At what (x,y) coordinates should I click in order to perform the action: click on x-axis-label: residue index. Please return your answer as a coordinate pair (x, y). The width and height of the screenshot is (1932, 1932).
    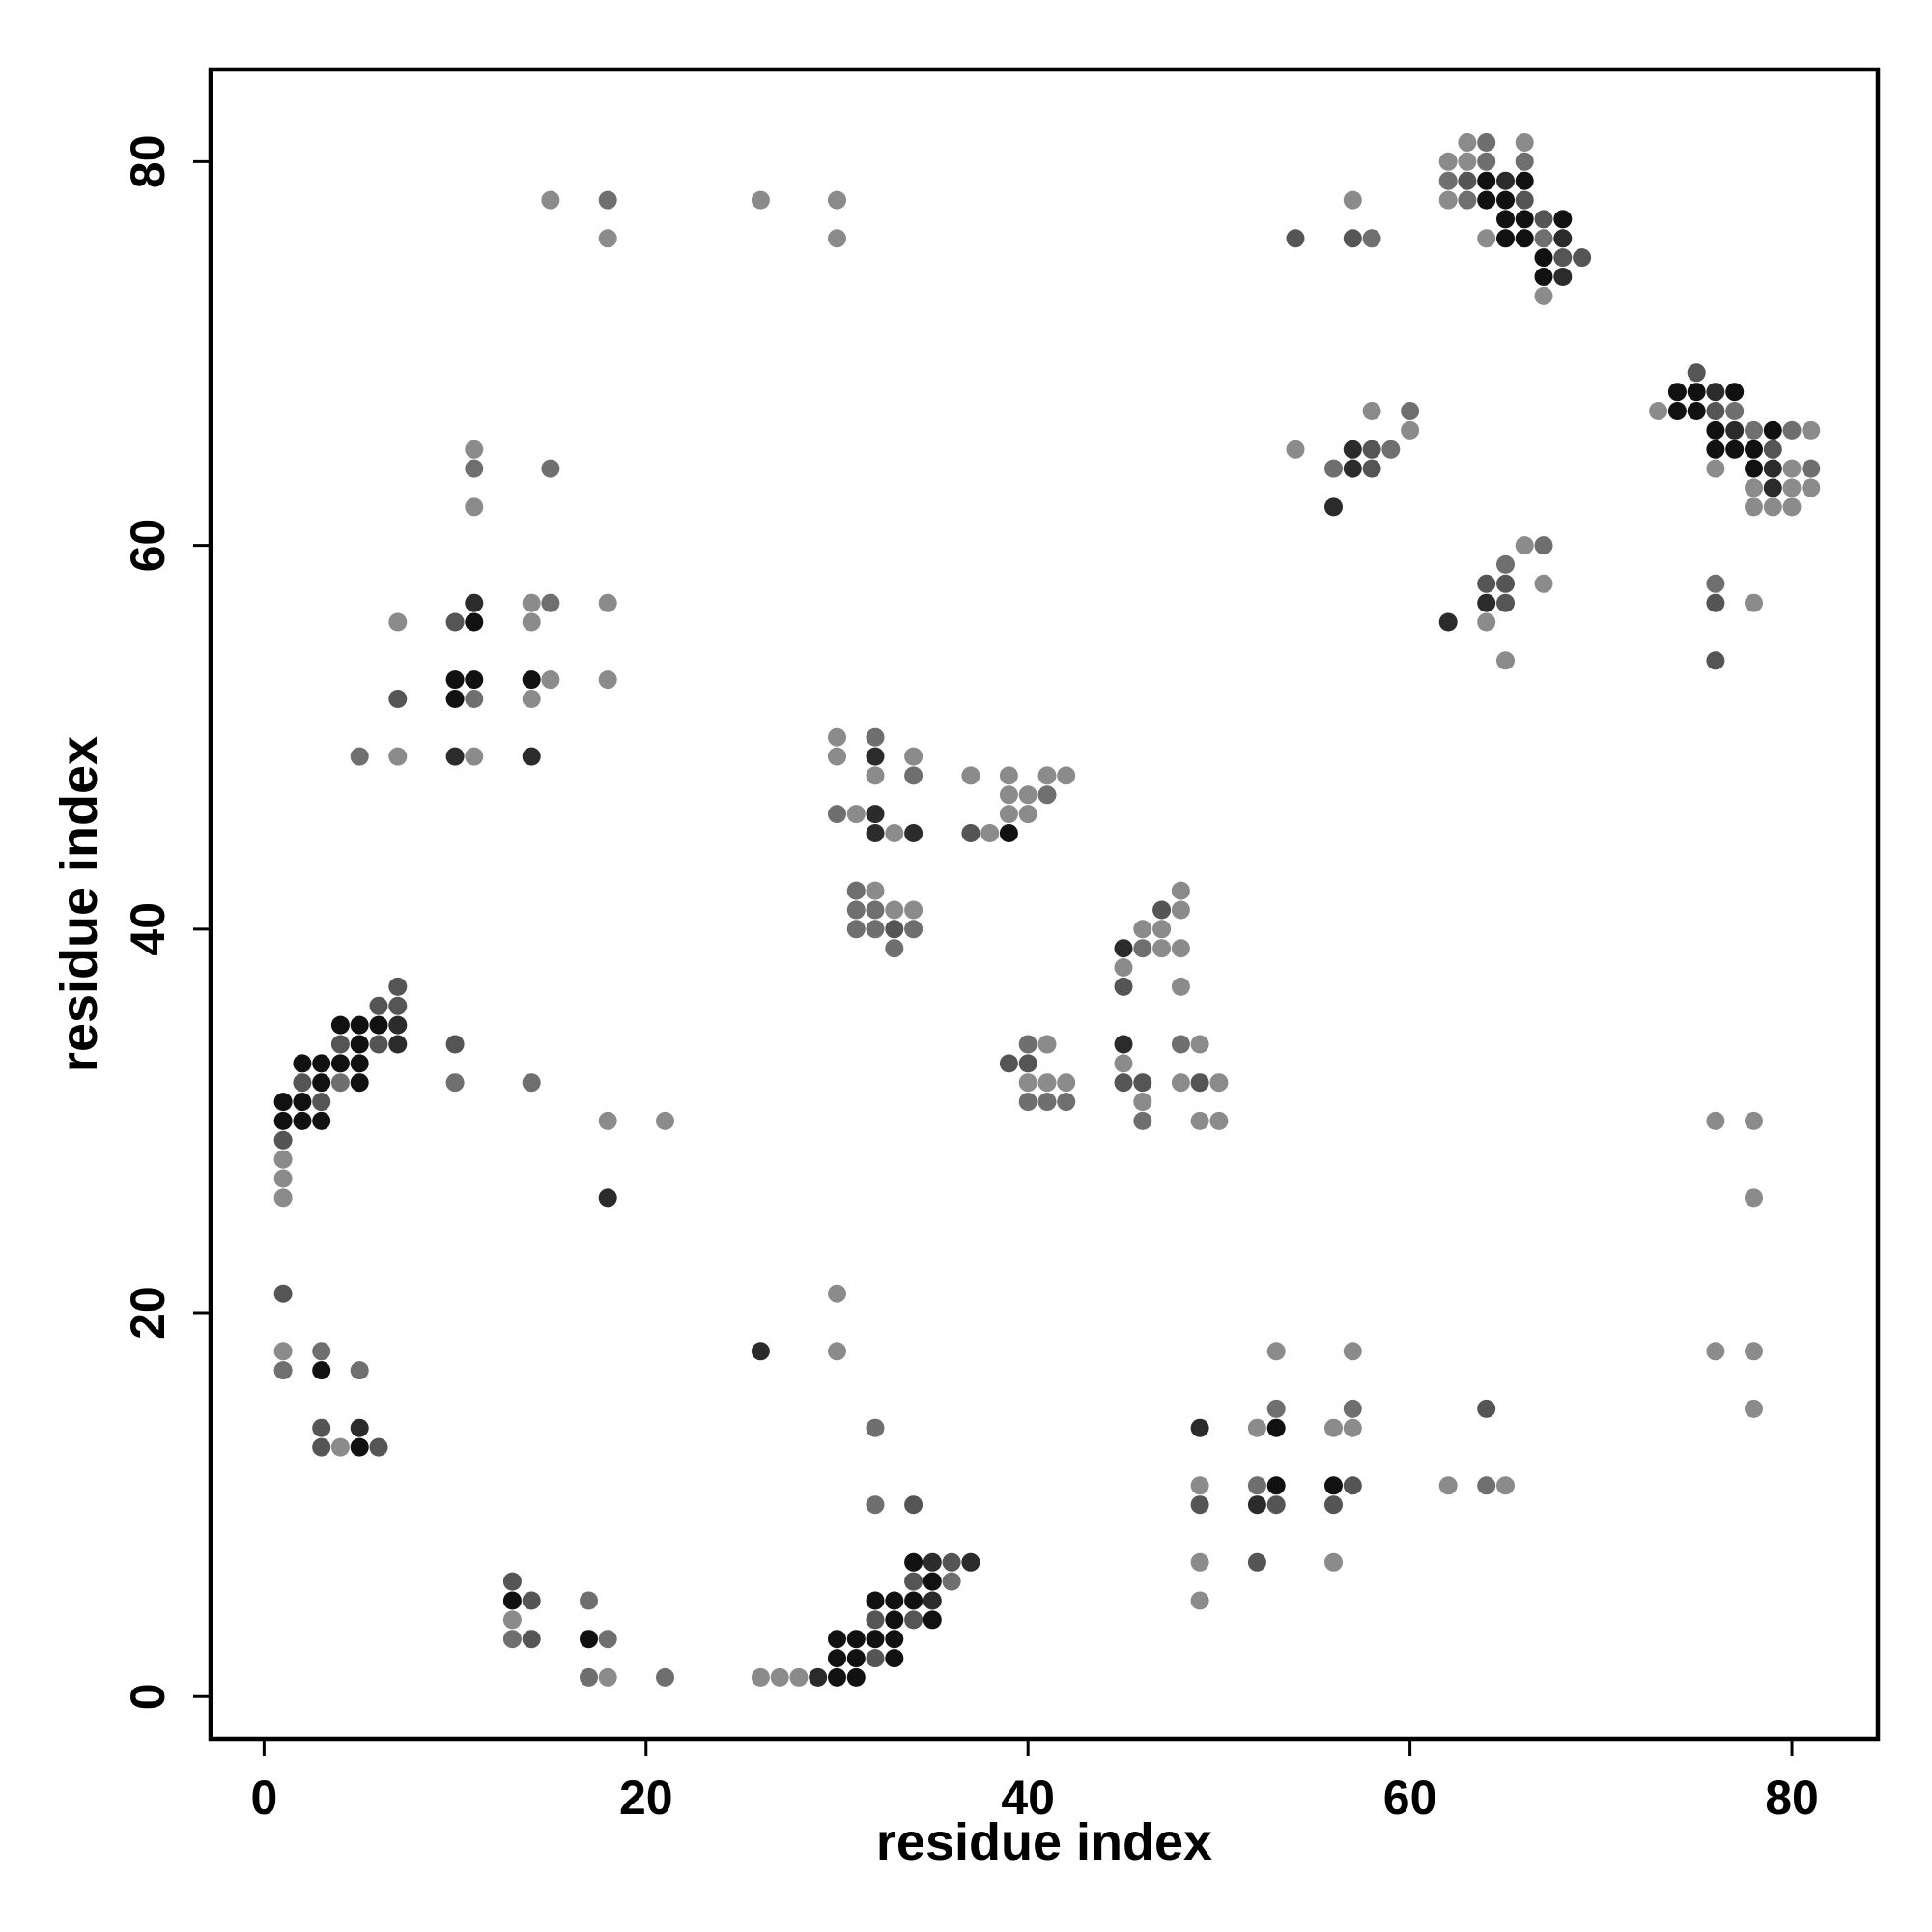
    Looking at the image, I should click on (1044, 1842).